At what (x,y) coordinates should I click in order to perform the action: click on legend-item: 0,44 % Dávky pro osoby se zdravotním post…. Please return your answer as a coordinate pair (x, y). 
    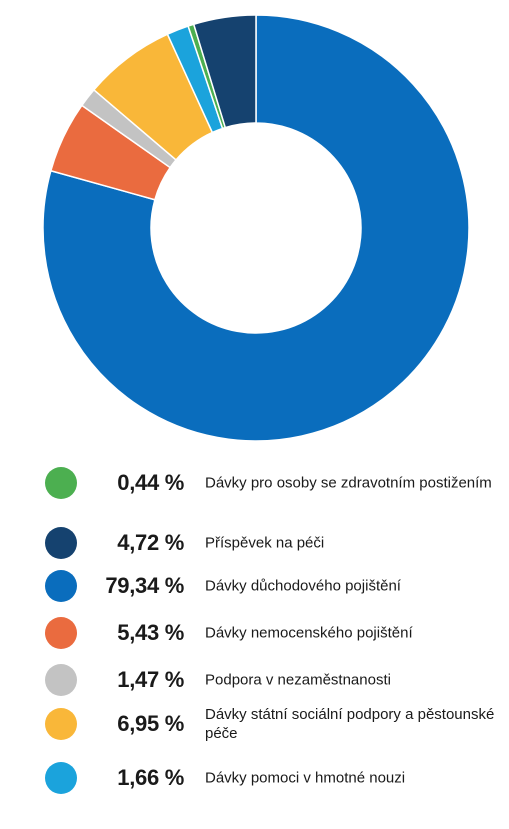
    Looking at the image, I should click on (254, 483).